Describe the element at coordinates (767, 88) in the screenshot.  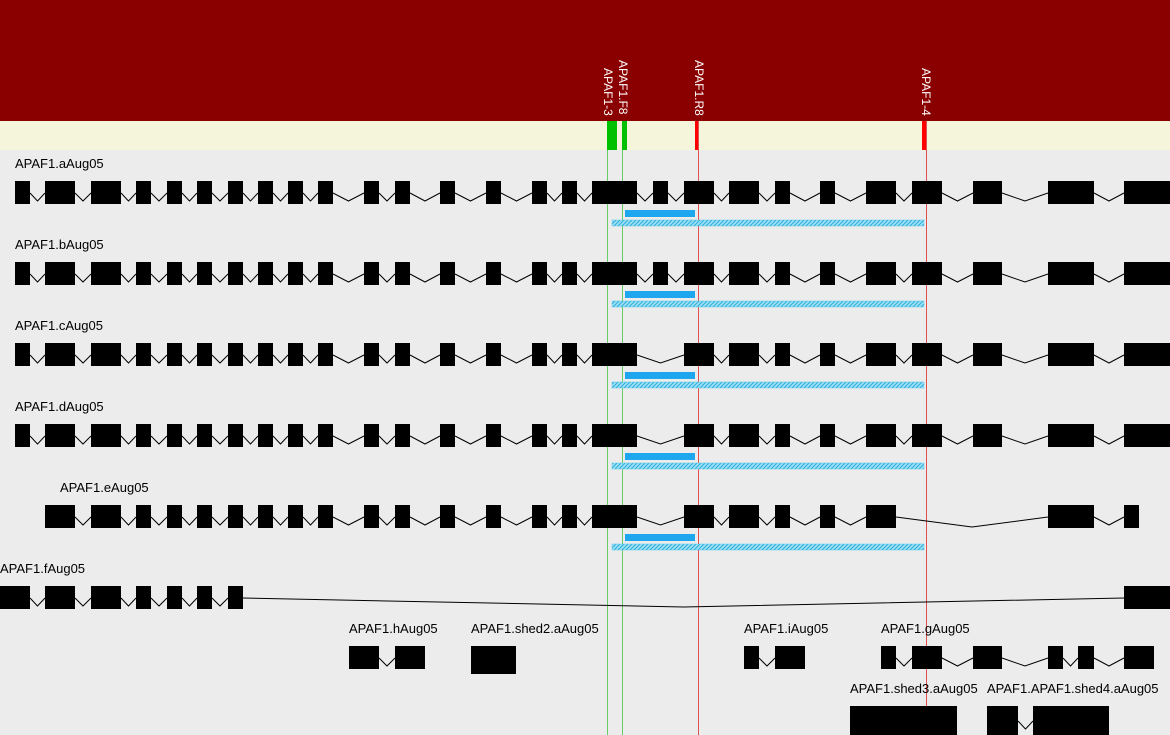
I see `primer-labels: APAF1-3 APAF1.F8 APAF1.R8 APAF1-4` at that location.